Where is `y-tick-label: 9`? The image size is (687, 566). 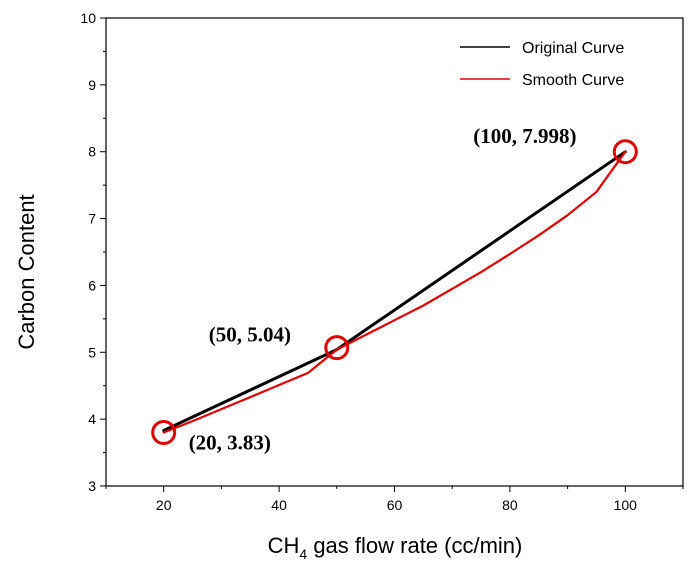
y-tick-label: 9 is located at coordinates (92, 85).